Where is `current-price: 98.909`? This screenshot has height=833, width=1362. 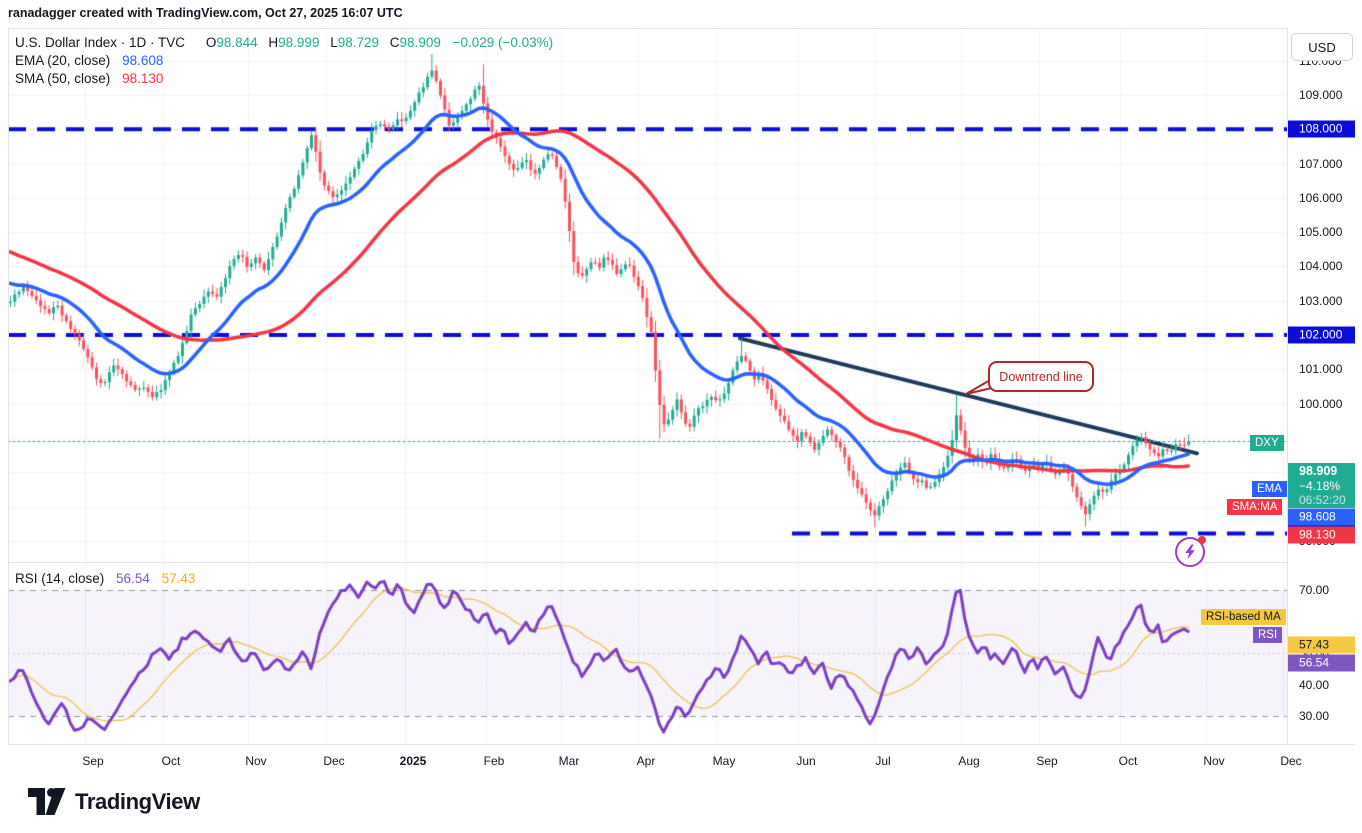
current-price: 98.909 is located at coordinates (1318, 471).